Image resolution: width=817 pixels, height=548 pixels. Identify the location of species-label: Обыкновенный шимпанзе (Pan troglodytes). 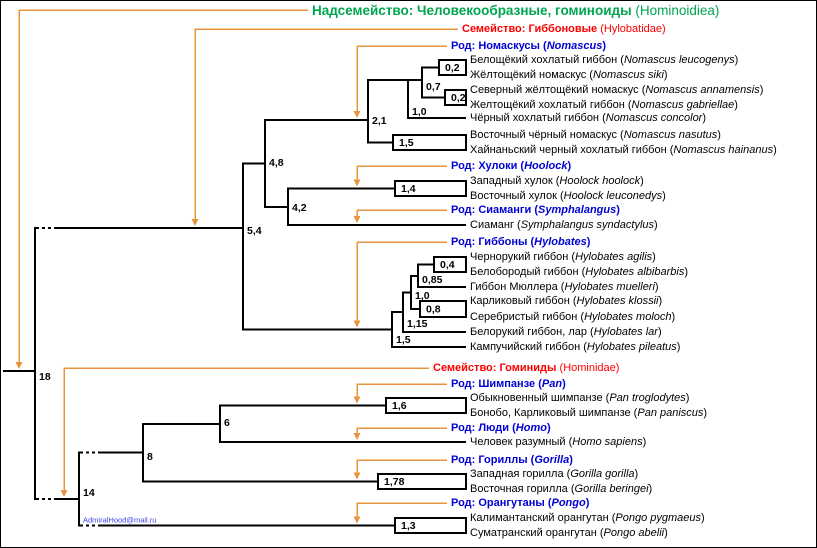
(579, 398).